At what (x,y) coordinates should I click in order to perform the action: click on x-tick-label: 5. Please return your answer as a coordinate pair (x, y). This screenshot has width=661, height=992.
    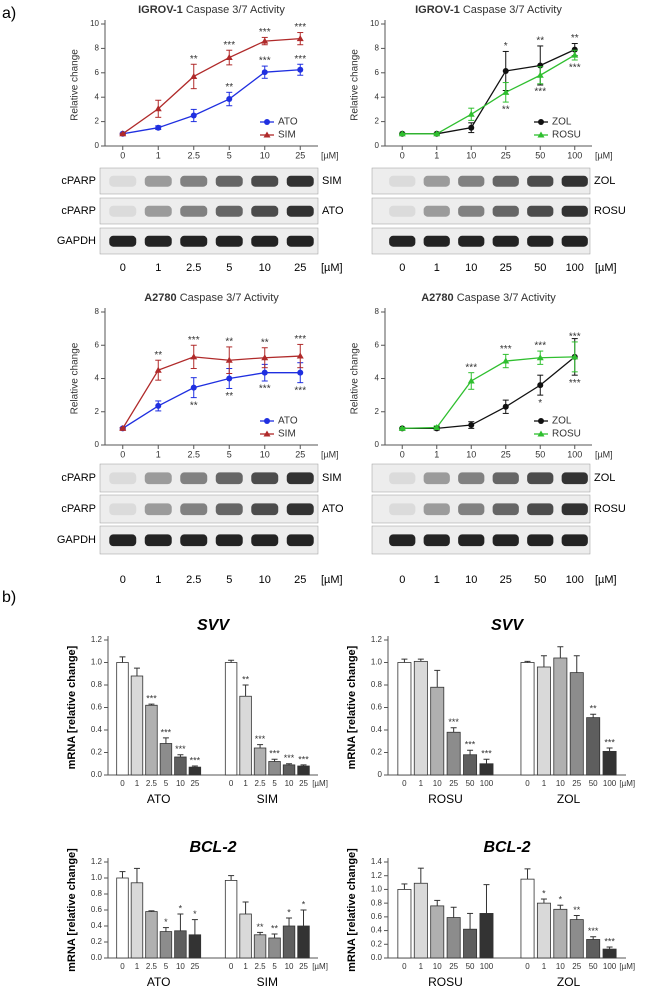
    Looking at the image, I should click on (166, 966).